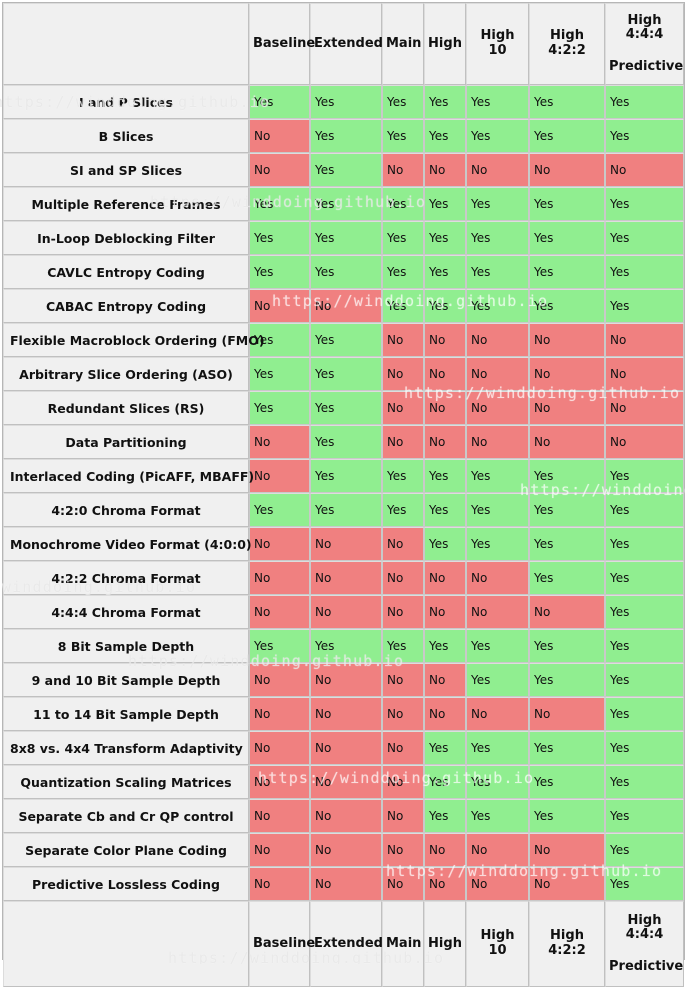  What do you see at coordinates (497, 544) in the screenshot?
I see `cell-13-high10: Yes` at bounding box center [497, 544].